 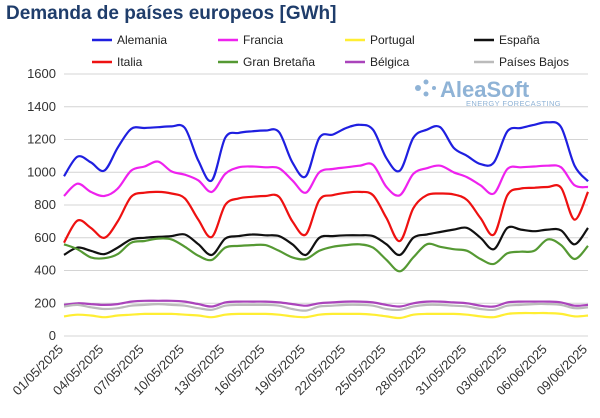 What do you see at coordinates (326, 303) in the screenshot?
I see `series-line-belgica` at bounding box center [326, 303].